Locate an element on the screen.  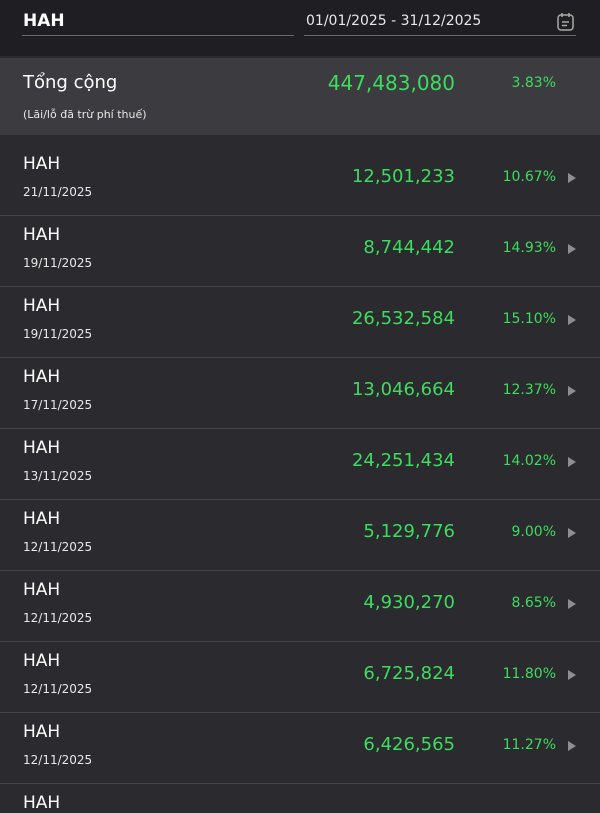
row-percent: 10.67% is located at coordinates (529, 177).